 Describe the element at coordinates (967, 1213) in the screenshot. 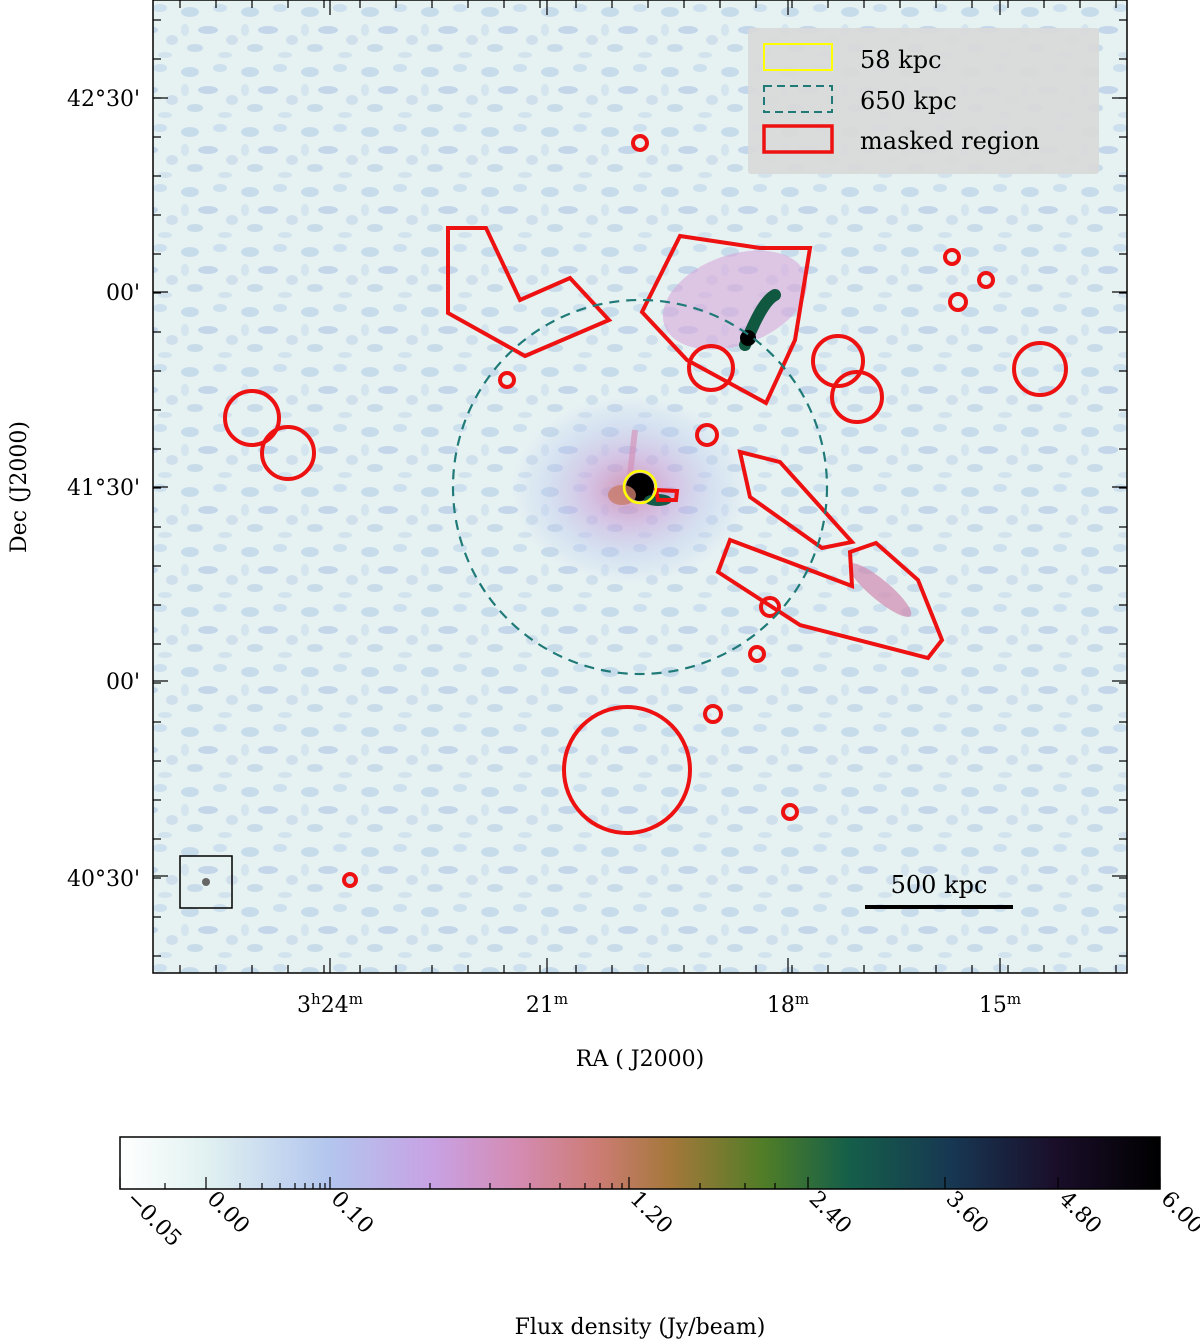

I see `colorbar-tick-label: 3.60` at that location.